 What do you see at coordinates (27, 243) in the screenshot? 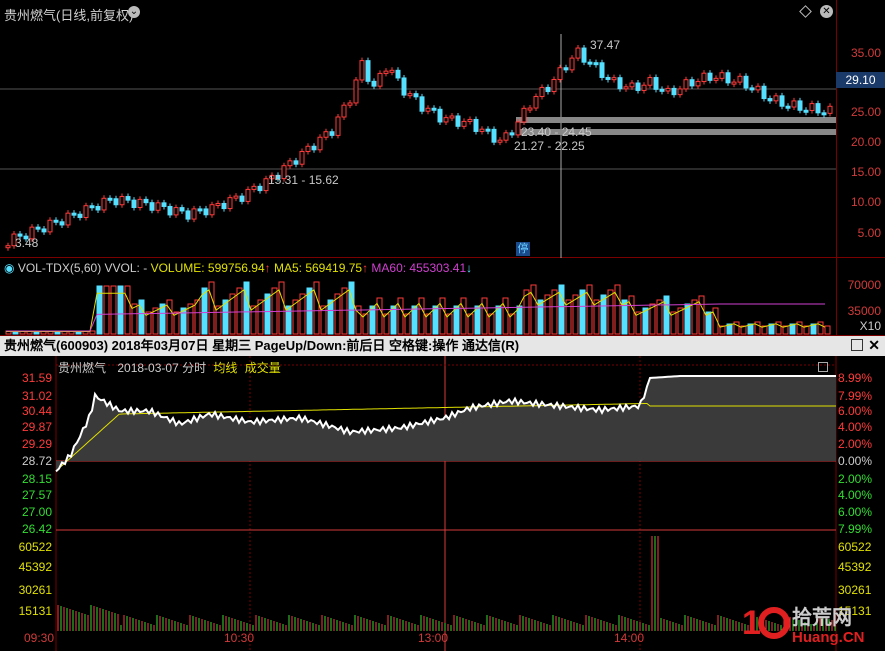
I see `low-annotation: 3.48` at bounding box center [27, 243].